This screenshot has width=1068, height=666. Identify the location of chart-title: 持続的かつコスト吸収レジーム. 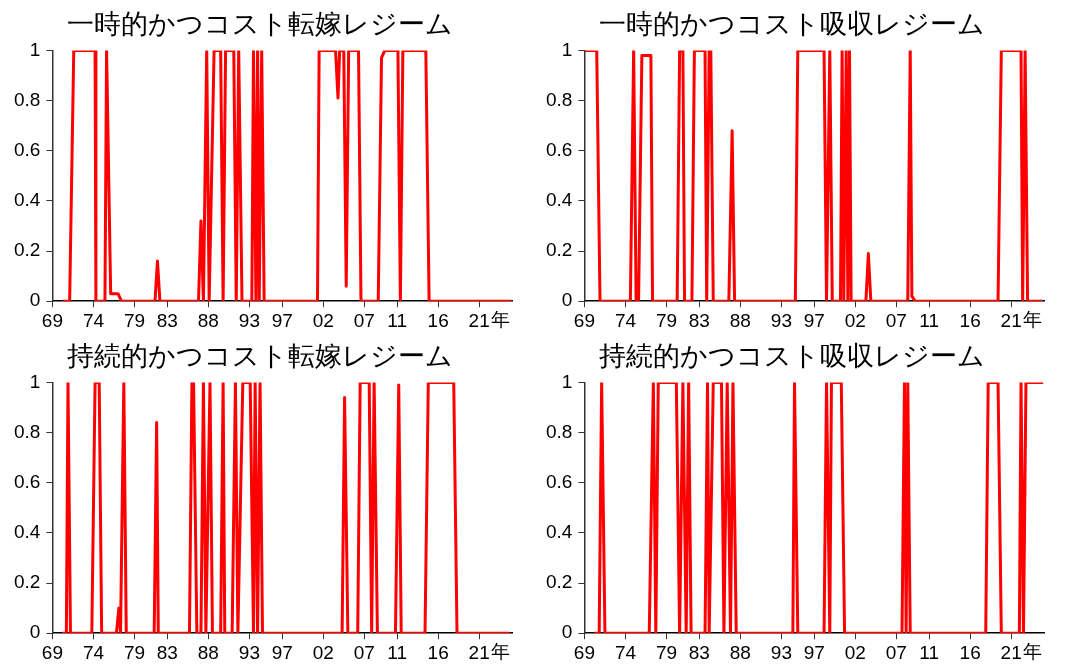
(792, 356).